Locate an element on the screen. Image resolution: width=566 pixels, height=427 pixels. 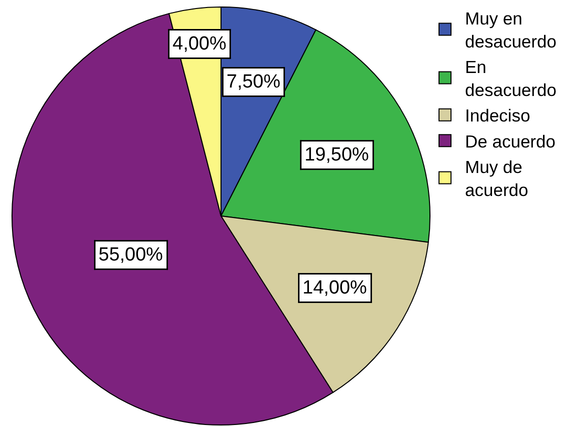
data-label: 19,50% is located at coordinates (337, 155).